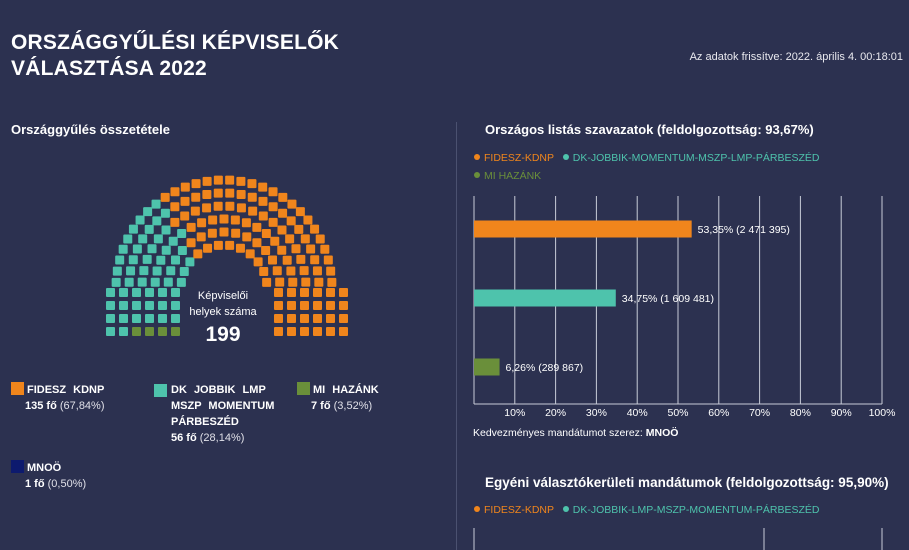 This screenshot has width=909, height=550. I want to click on mihazank-swatch, so click(303, 388).